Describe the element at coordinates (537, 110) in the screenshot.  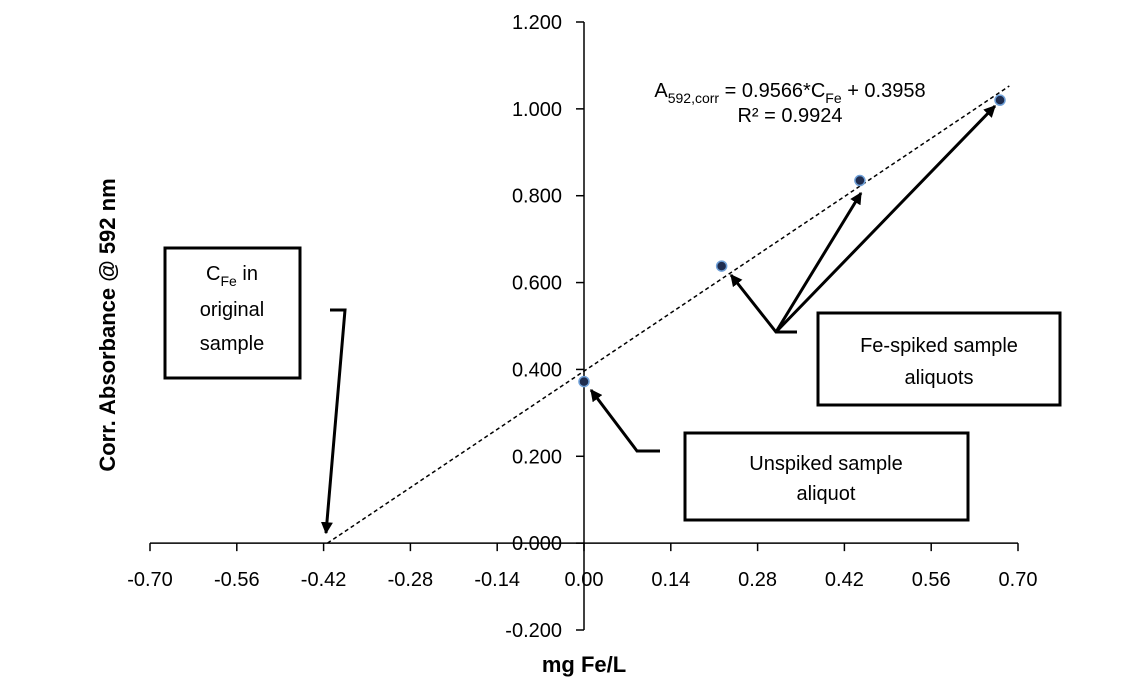
I see `y-tick-label: 1.000` at that location.